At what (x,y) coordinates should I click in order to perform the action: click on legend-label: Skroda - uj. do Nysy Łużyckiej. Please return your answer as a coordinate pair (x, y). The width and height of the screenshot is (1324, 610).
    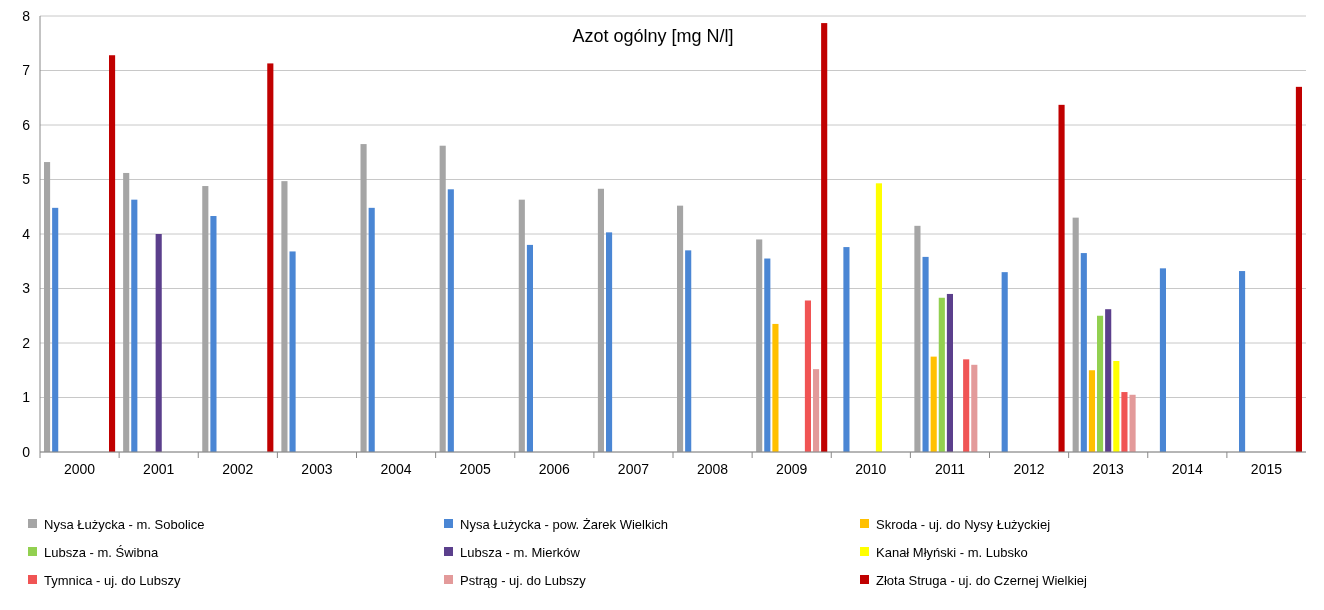
    Looking at the image, I should click on (963, 524).